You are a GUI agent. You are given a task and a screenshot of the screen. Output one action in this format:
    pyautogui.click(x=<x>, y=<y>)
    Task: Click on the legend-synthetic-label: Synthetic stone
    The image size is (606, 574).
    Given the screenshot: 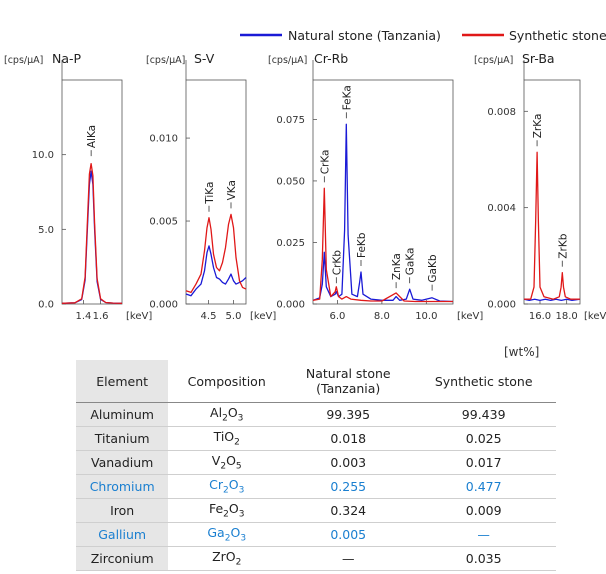 What is the action you would take?
    pyautogui.click(x=557, y=35)
    